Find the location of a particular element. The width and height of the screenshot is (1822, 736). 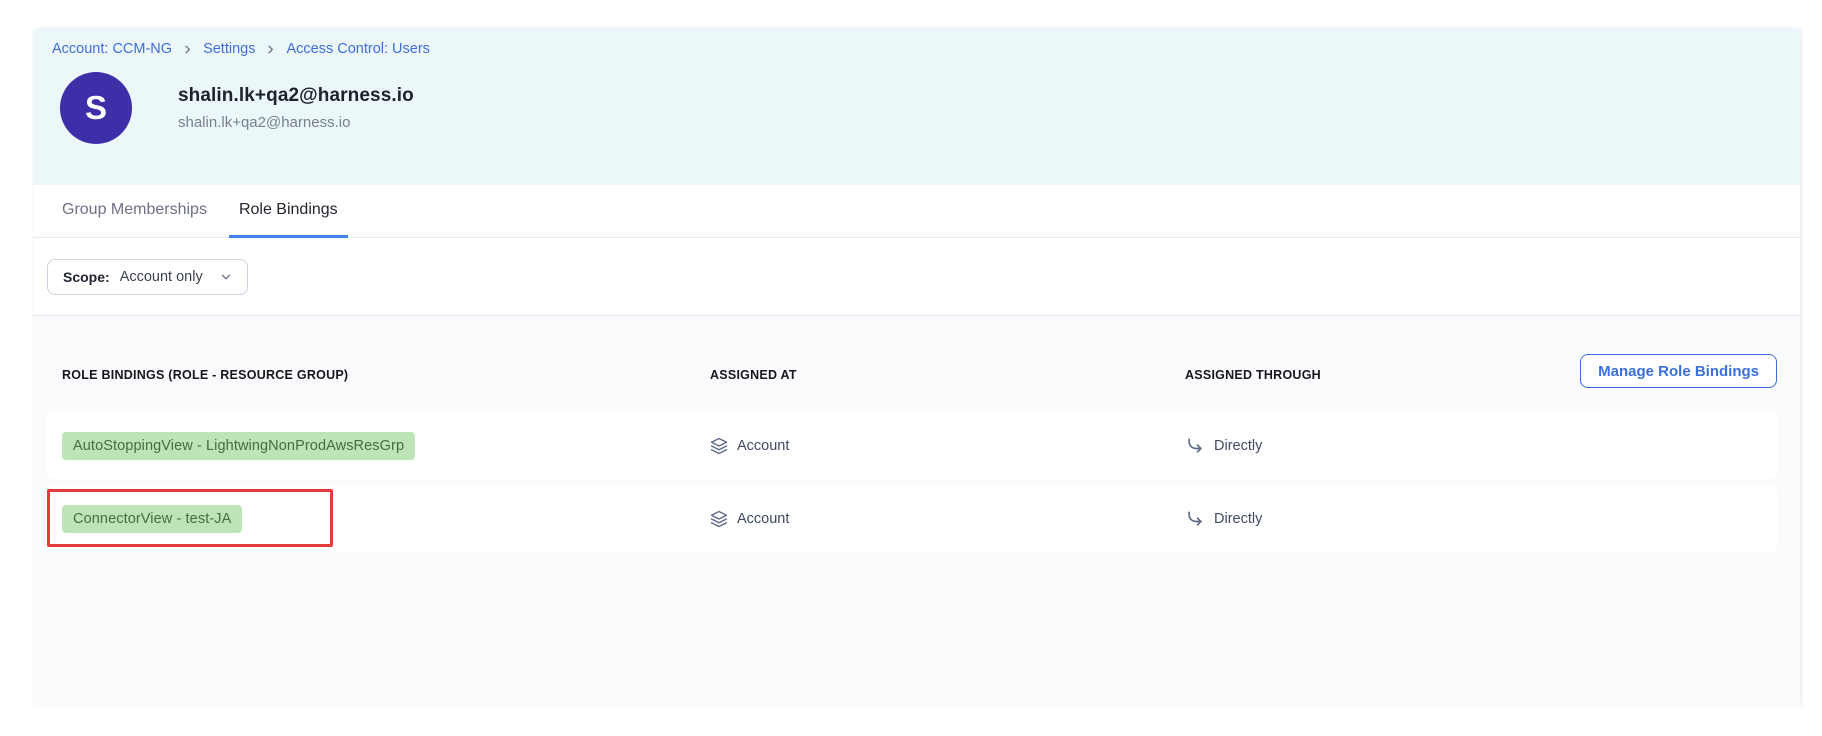

scope-label: Scope: is located at coordinates (86, 276).